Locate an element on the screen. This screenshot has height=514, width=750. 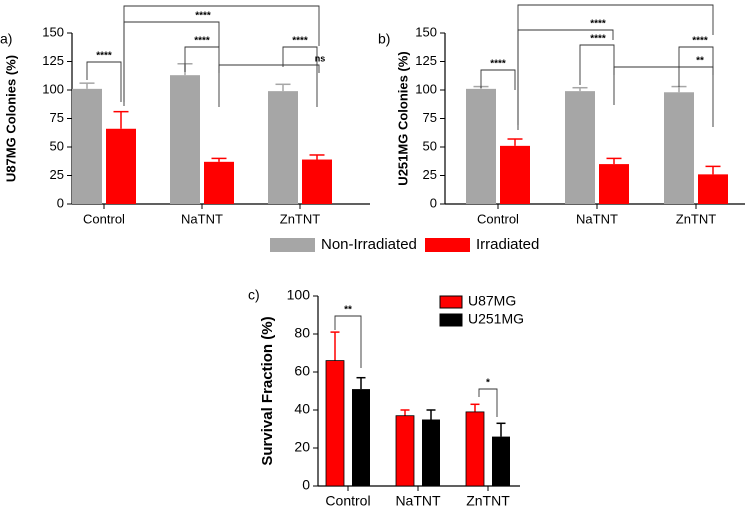
significance-label: * is located at coordinates (488, 383).